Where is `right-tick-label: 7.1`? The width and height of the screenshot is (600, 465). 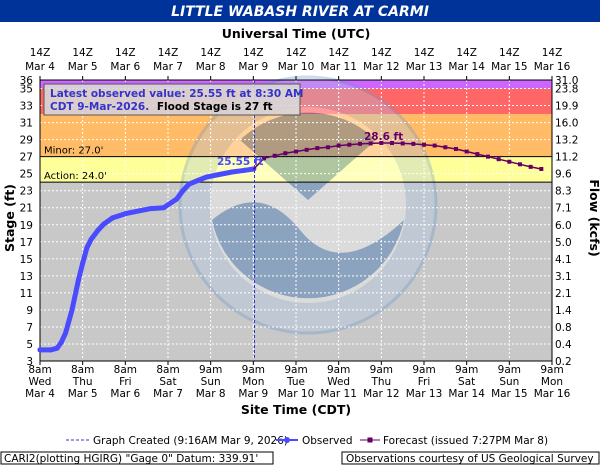 right-tick-label: 7.1 is located at coordinates (563, 209).